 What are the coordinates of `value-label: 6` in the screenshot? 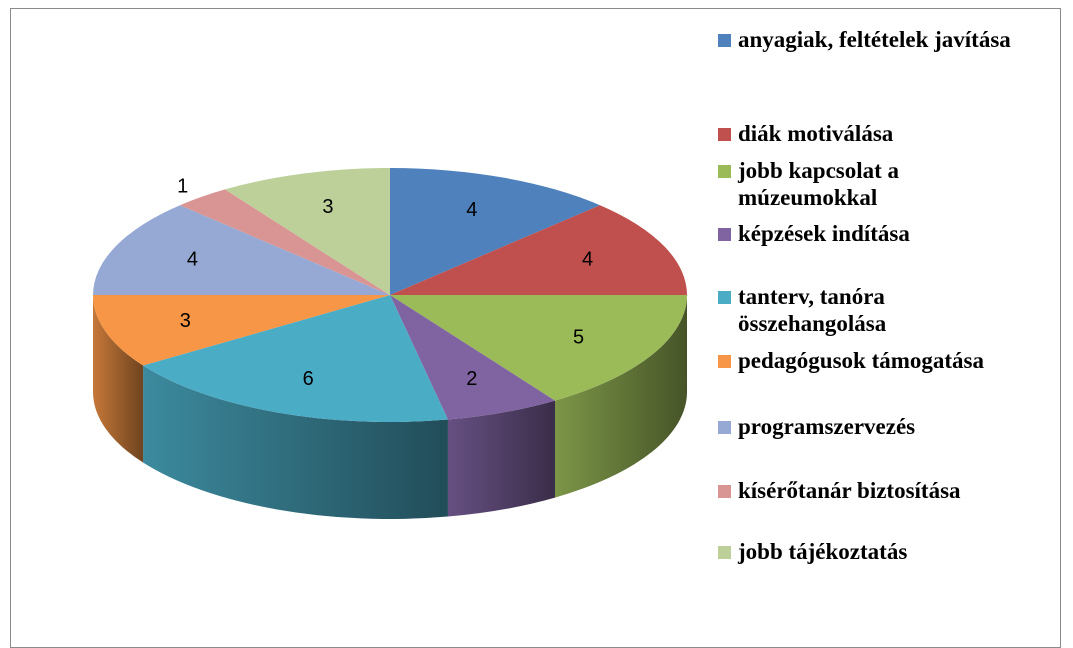 It's located at (308, 379).